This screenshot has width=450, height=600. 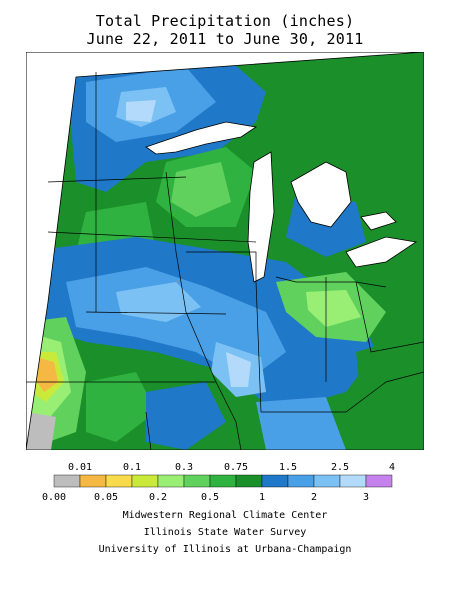 What do you see at coordinates (340, 467) in the screenshot?
I see `legend-upper-label: 2.5` at bounding box center [340, 467].